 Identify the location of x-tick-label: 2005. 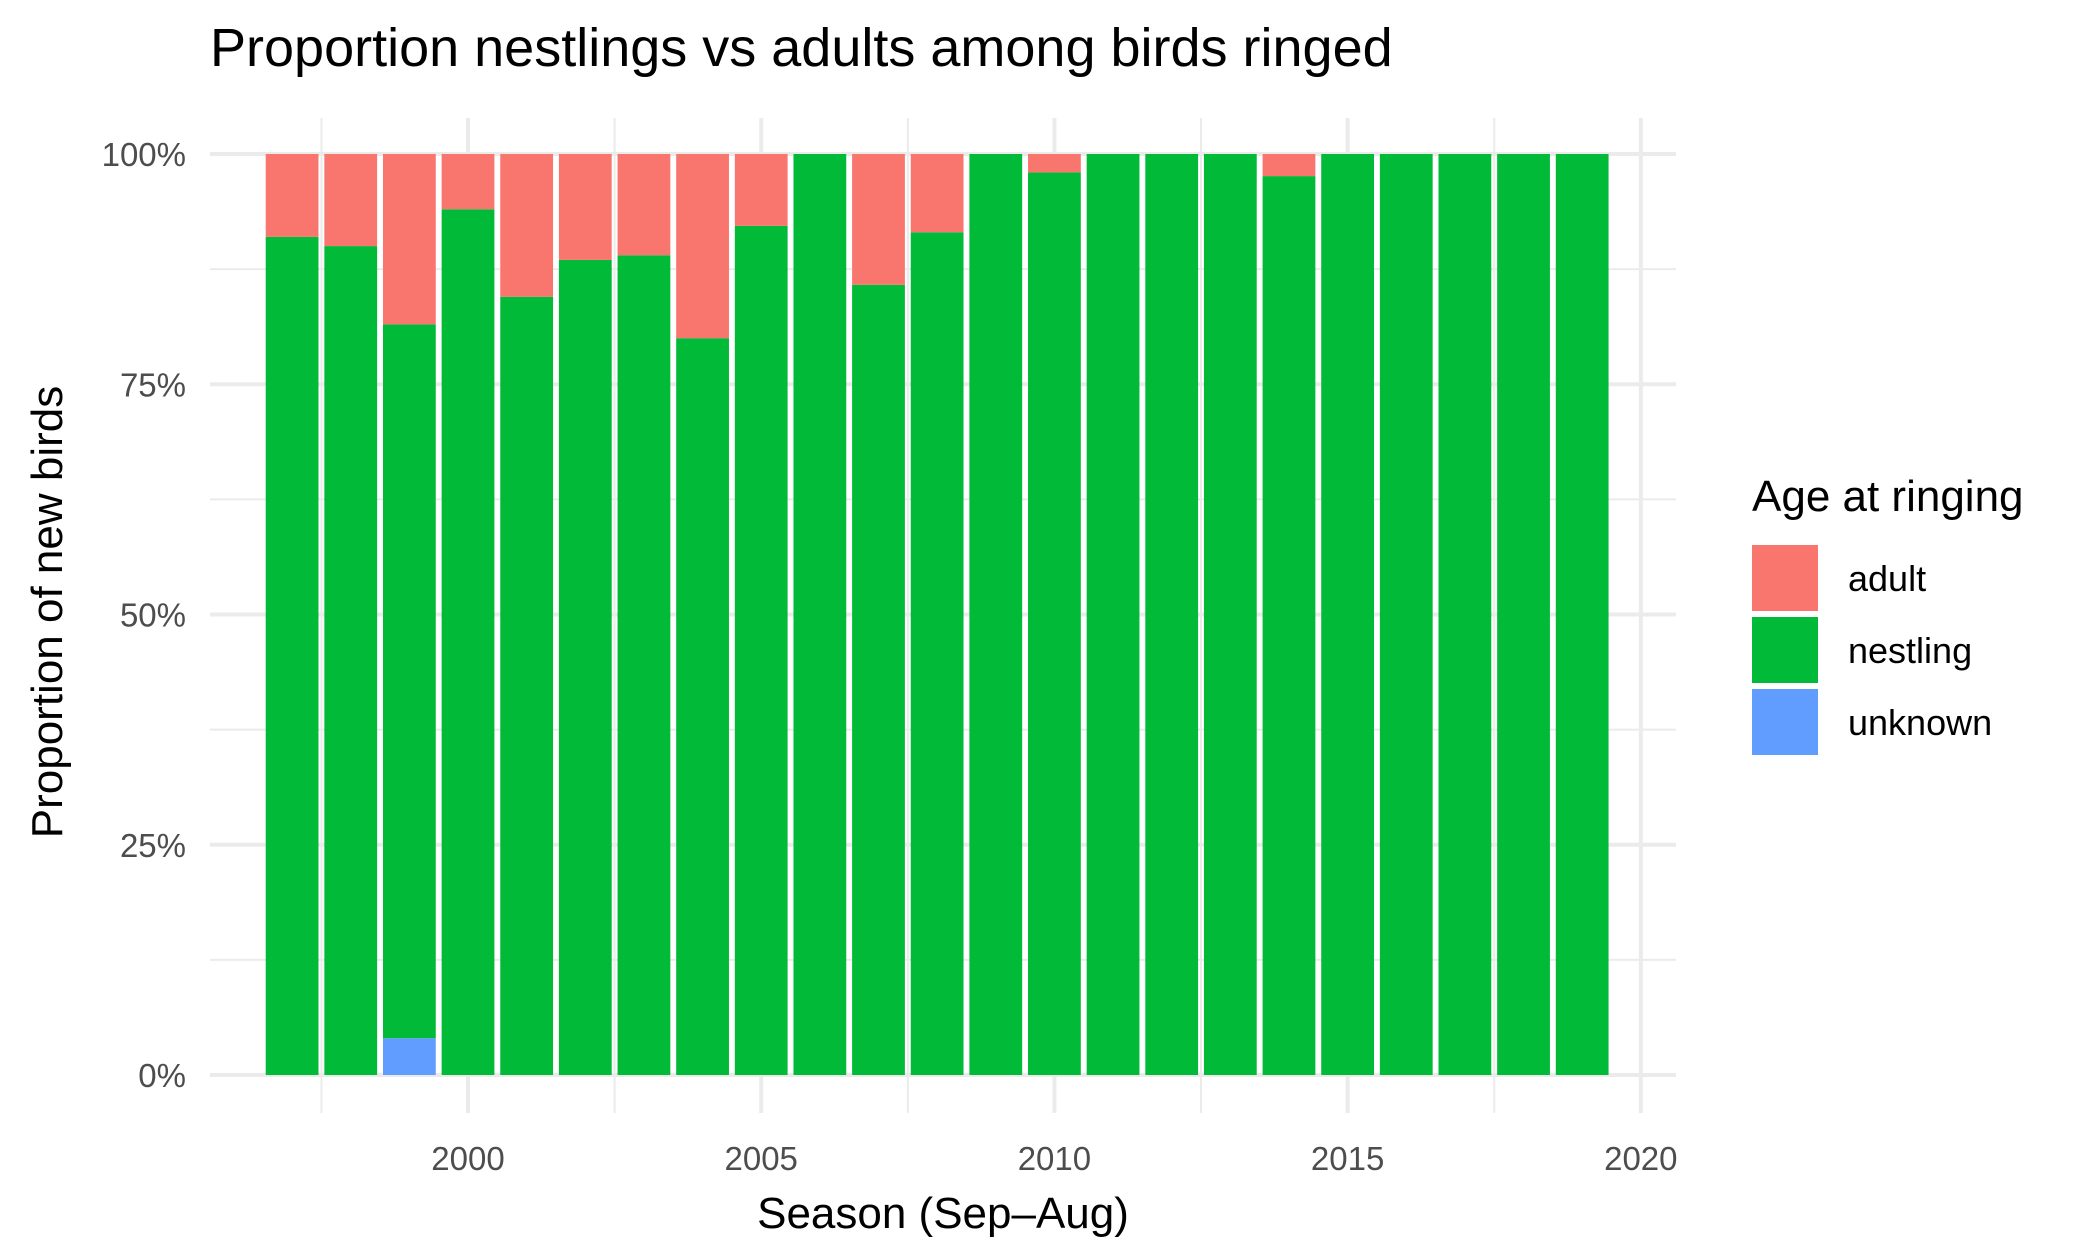
(761, 1158).